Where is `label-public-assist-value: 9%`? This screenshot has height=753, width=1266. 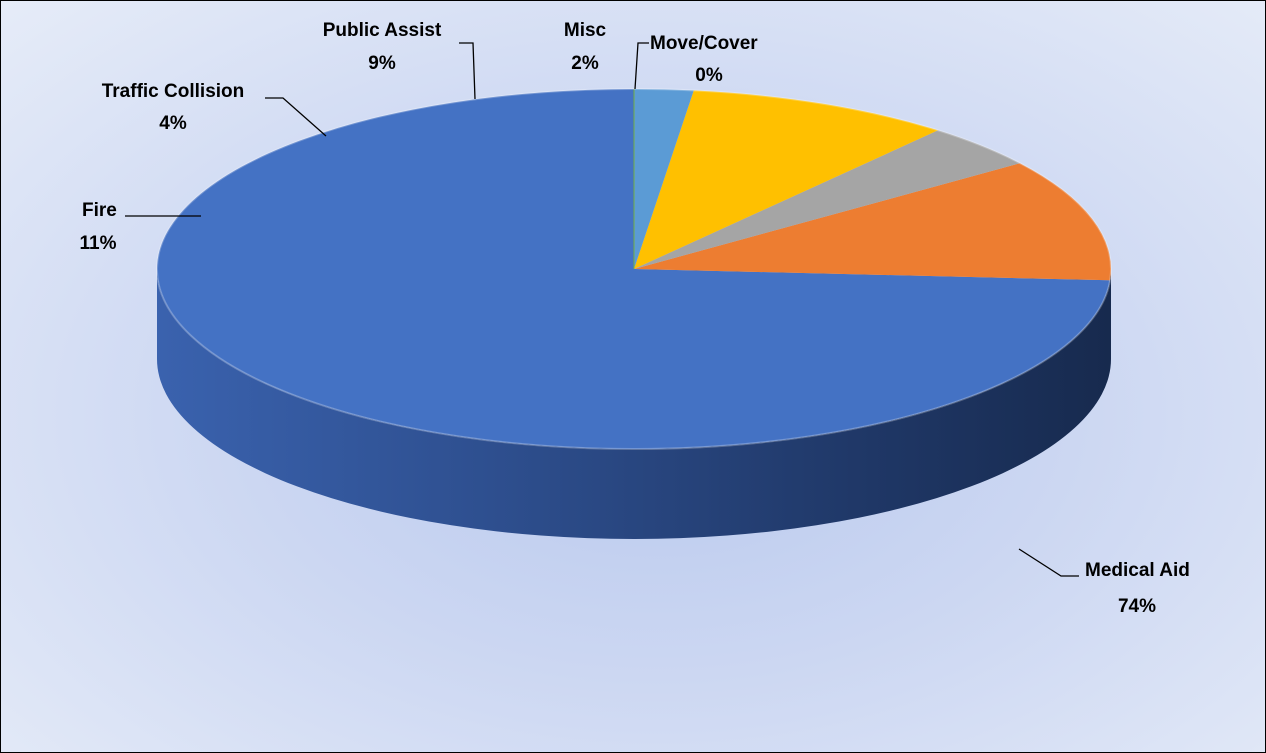
label-public-assist-value: 9% is located at coordinates (382, 63).